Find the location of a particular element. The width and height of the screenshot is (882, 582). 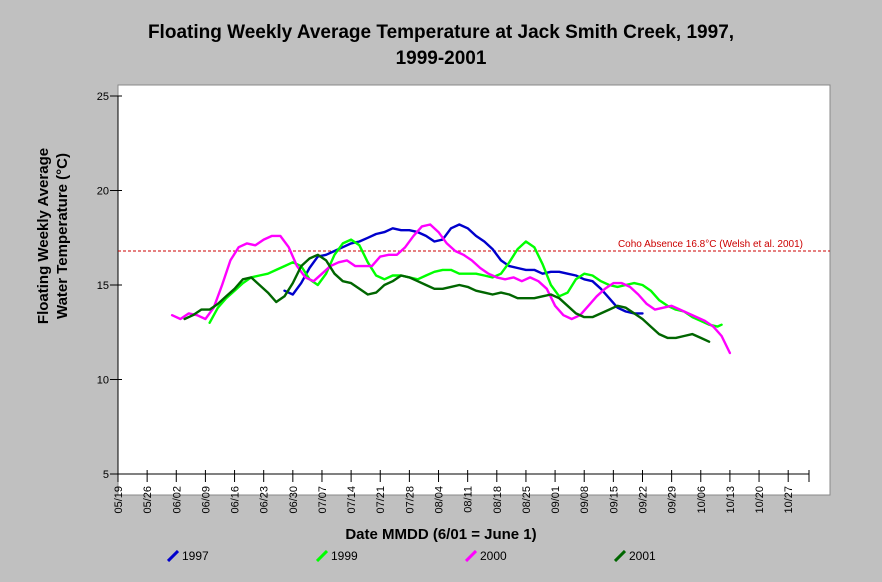

reference-line-label: Coho Absence 16.8°C (Welsh et al. 2001) is located at coordinates (710, 244).